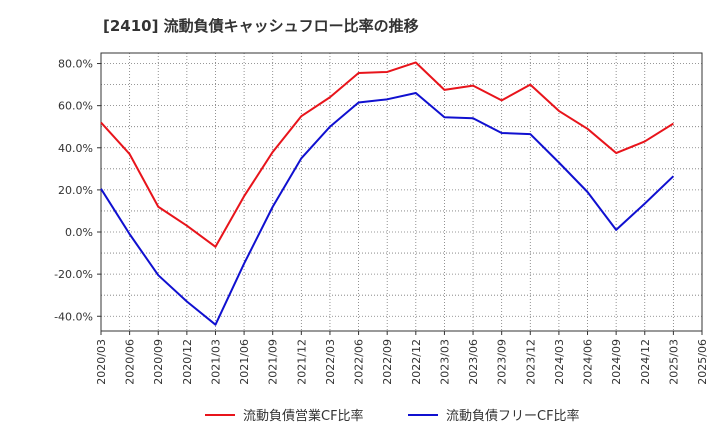 Image resolution: width=720 pixels, height=440 pixels. Describe the element at coordinates (673, 362) in the screenshot. I see `x-tick-label: 2025/03` at that location.